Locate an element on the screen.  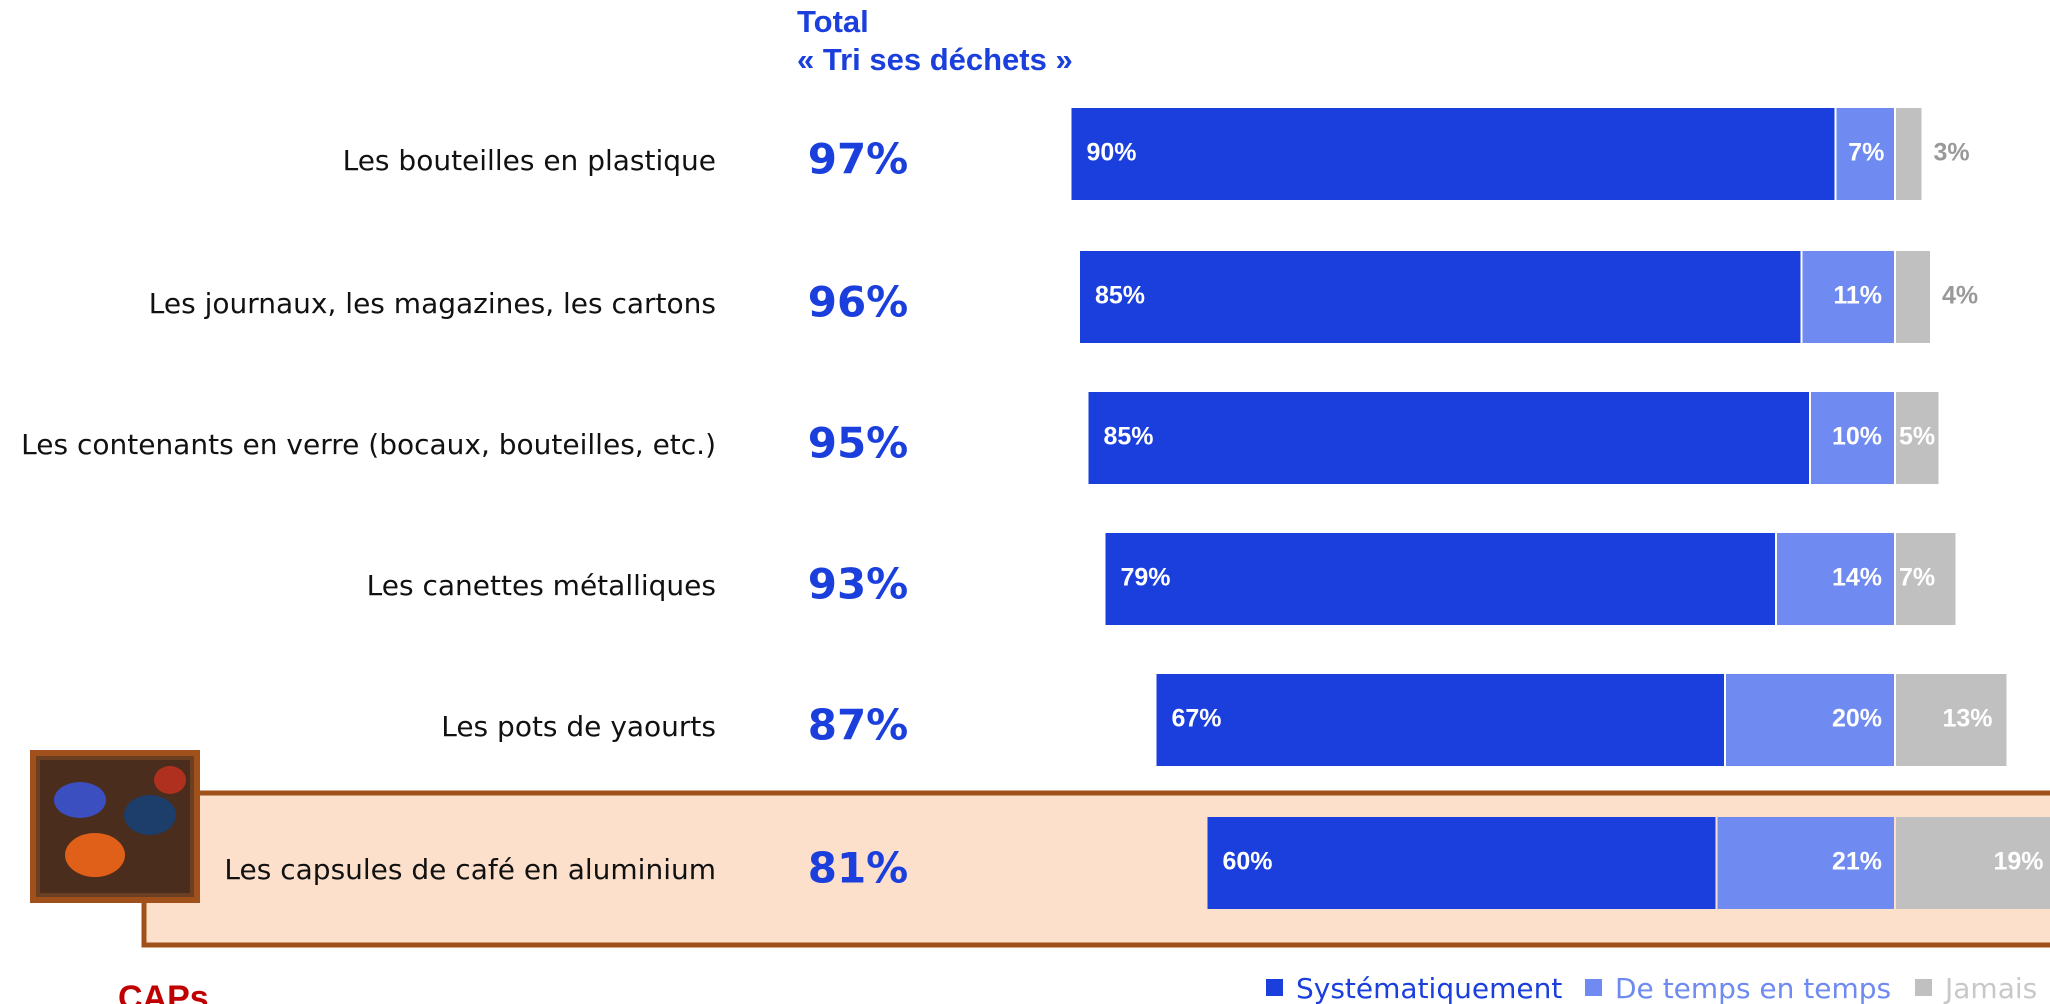
data-label: 4% is located at coordinates (1960, 296).